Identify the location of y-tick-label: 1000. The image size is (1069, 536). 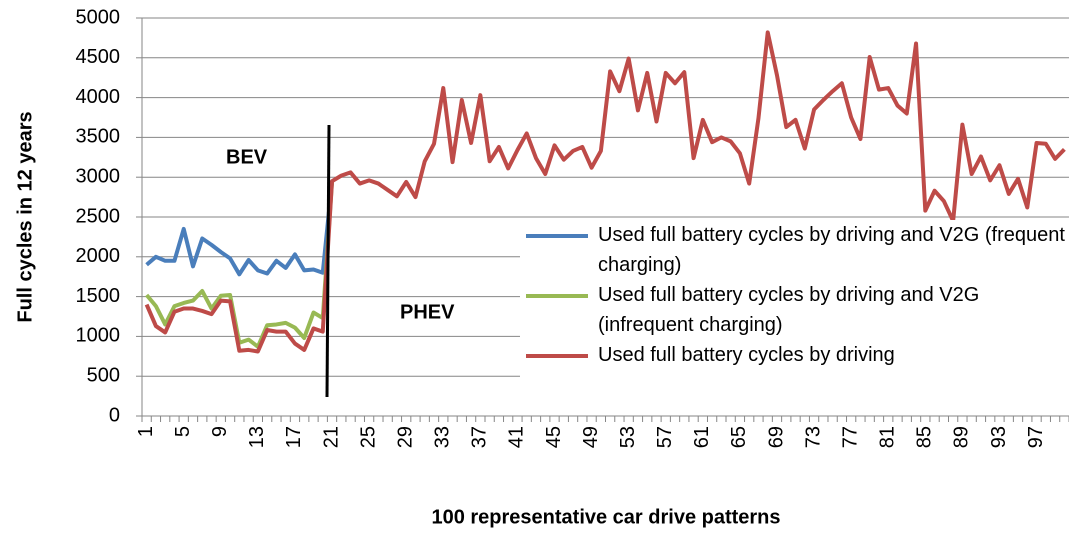
(98, 336).